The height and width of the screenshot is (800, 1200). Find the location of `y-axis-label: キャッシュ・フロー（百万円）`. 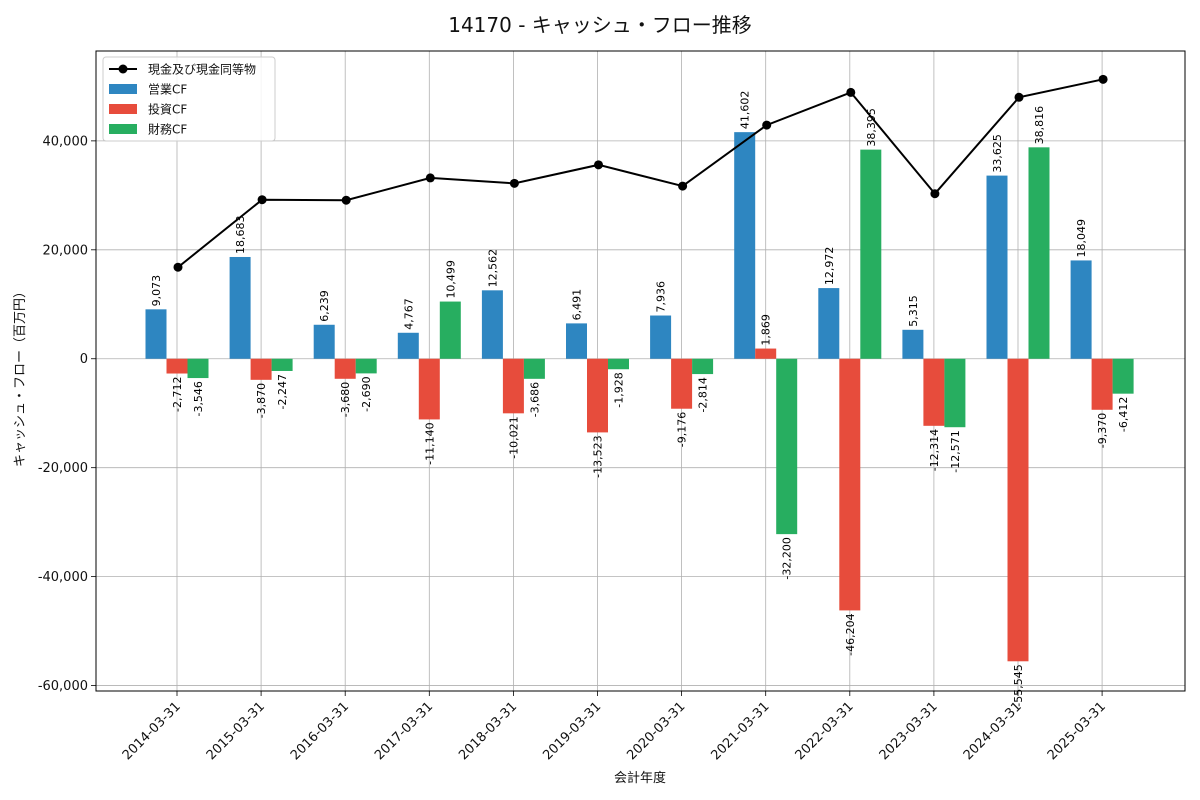

y-axis-label: キャッシュ・フロー（百万円） is located at coordinates (20, 376).